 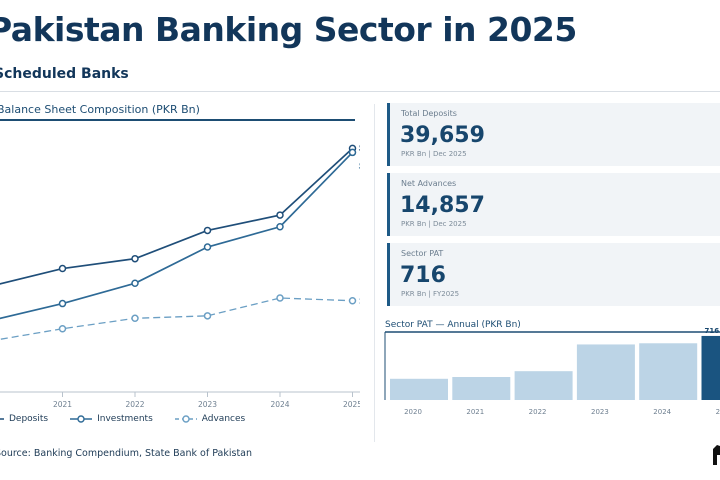 What do you see at coordinates (453, 325) in the screenshot?
I see `pat-chart-title: Sector PAT — Annual (PKR Bn)` at bounding box center [453, 325].